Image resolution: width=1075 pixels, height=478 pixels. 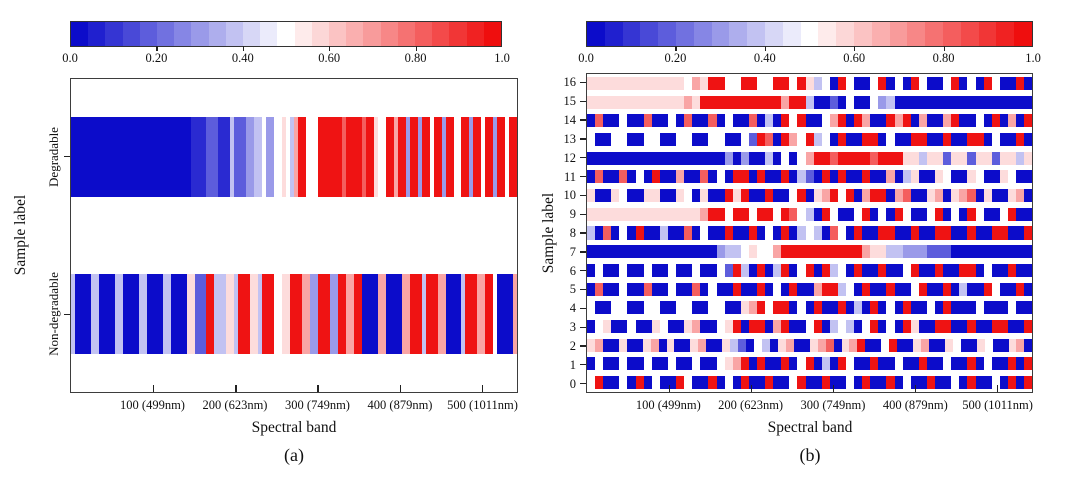 I want to click on colorbar-tick-label: 0.40, so click(x=242, y=58).